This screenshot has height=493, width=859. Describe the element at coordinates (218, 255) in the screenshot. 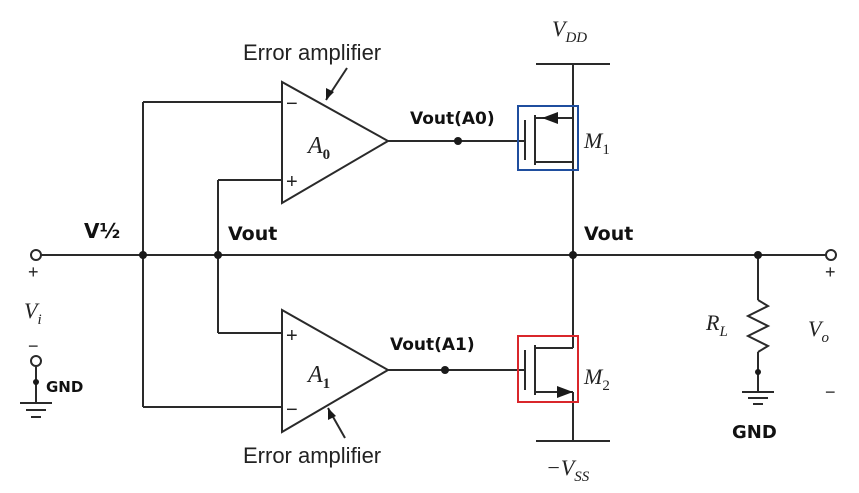

I see `junction-feedback` at that location.